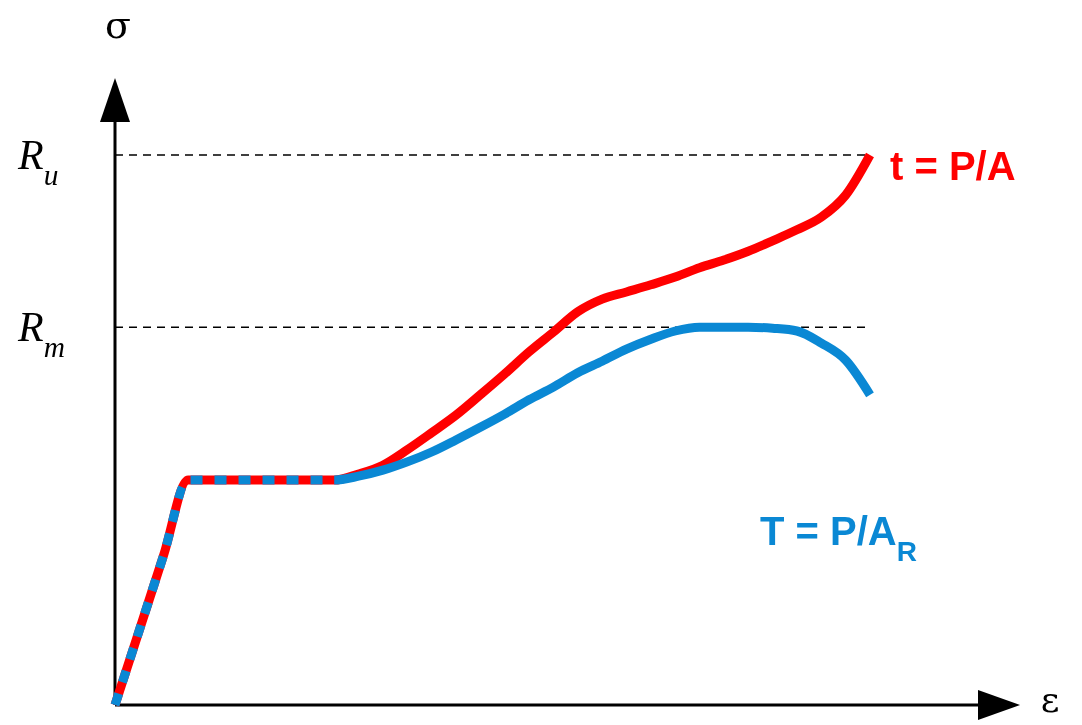 This screenshot has height=725, width=1082. Describe the element at coordinates (838, 538) in the screenshot. I see `text: T = P/A$_{R}$` at that location.